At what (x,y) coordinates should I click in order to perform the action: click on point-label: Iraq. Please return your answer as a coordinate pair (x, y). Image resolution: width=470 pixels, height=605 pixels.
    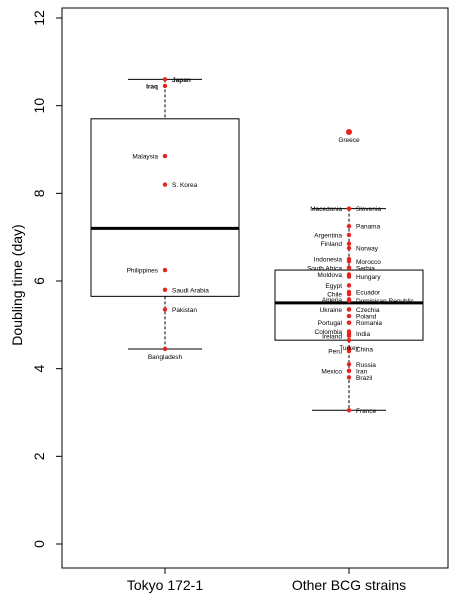
    Looking at the image, I should click on (152, 86).